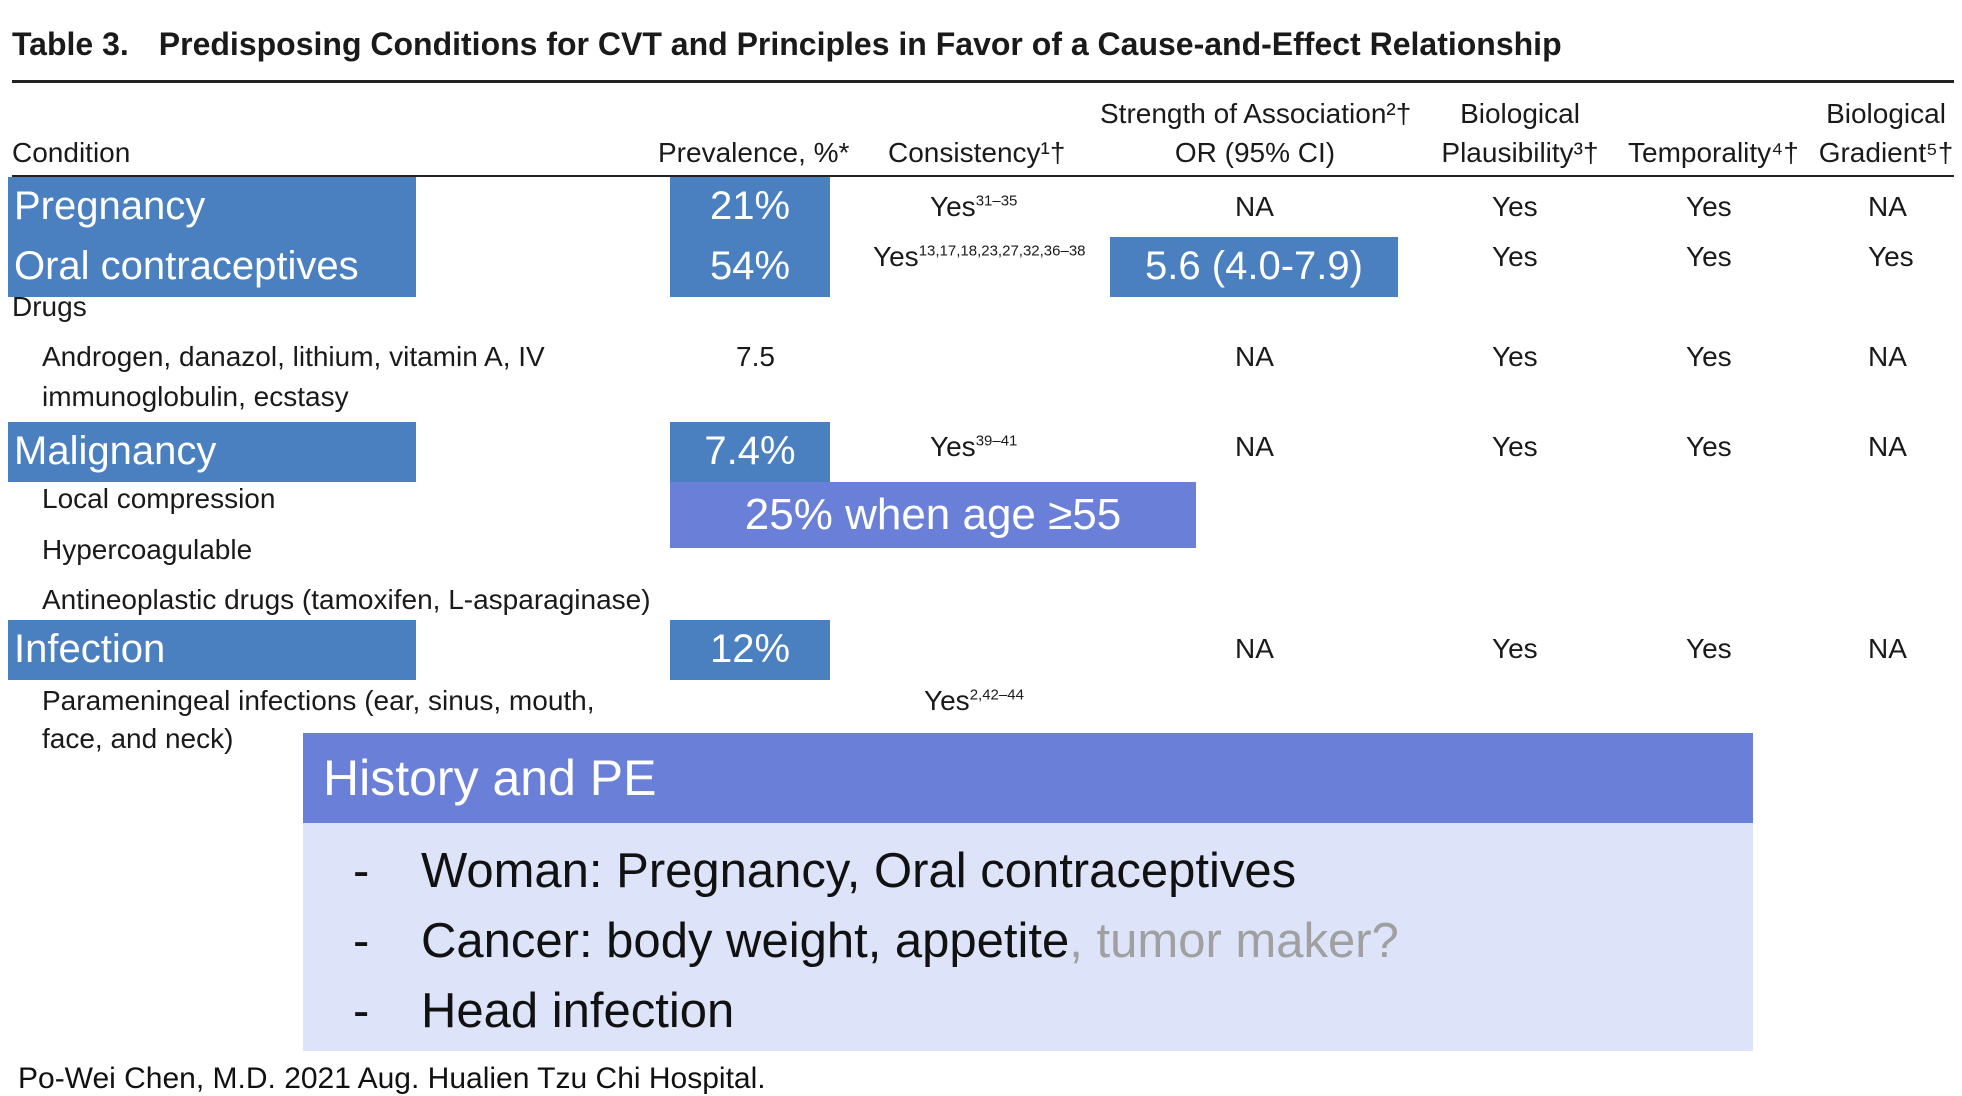 Image resolution: width=1962 pixels, height=1096 pixels. I want to click on plausibility-pregnancy: Yes, so click(1515, 206).